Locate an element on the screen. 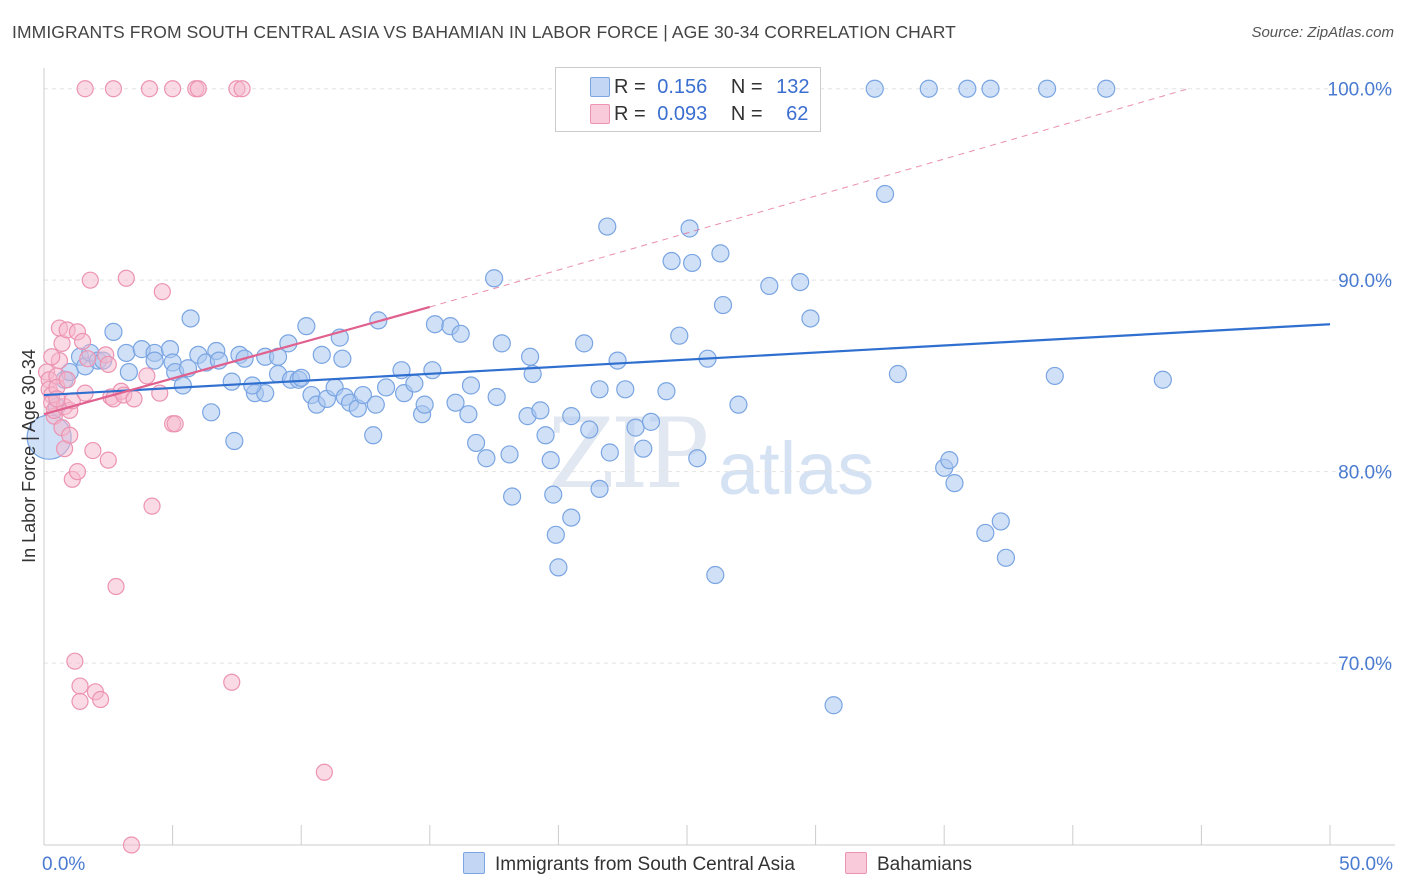  y-tick-label: 90.0% is located at coordinates (1365, 281).